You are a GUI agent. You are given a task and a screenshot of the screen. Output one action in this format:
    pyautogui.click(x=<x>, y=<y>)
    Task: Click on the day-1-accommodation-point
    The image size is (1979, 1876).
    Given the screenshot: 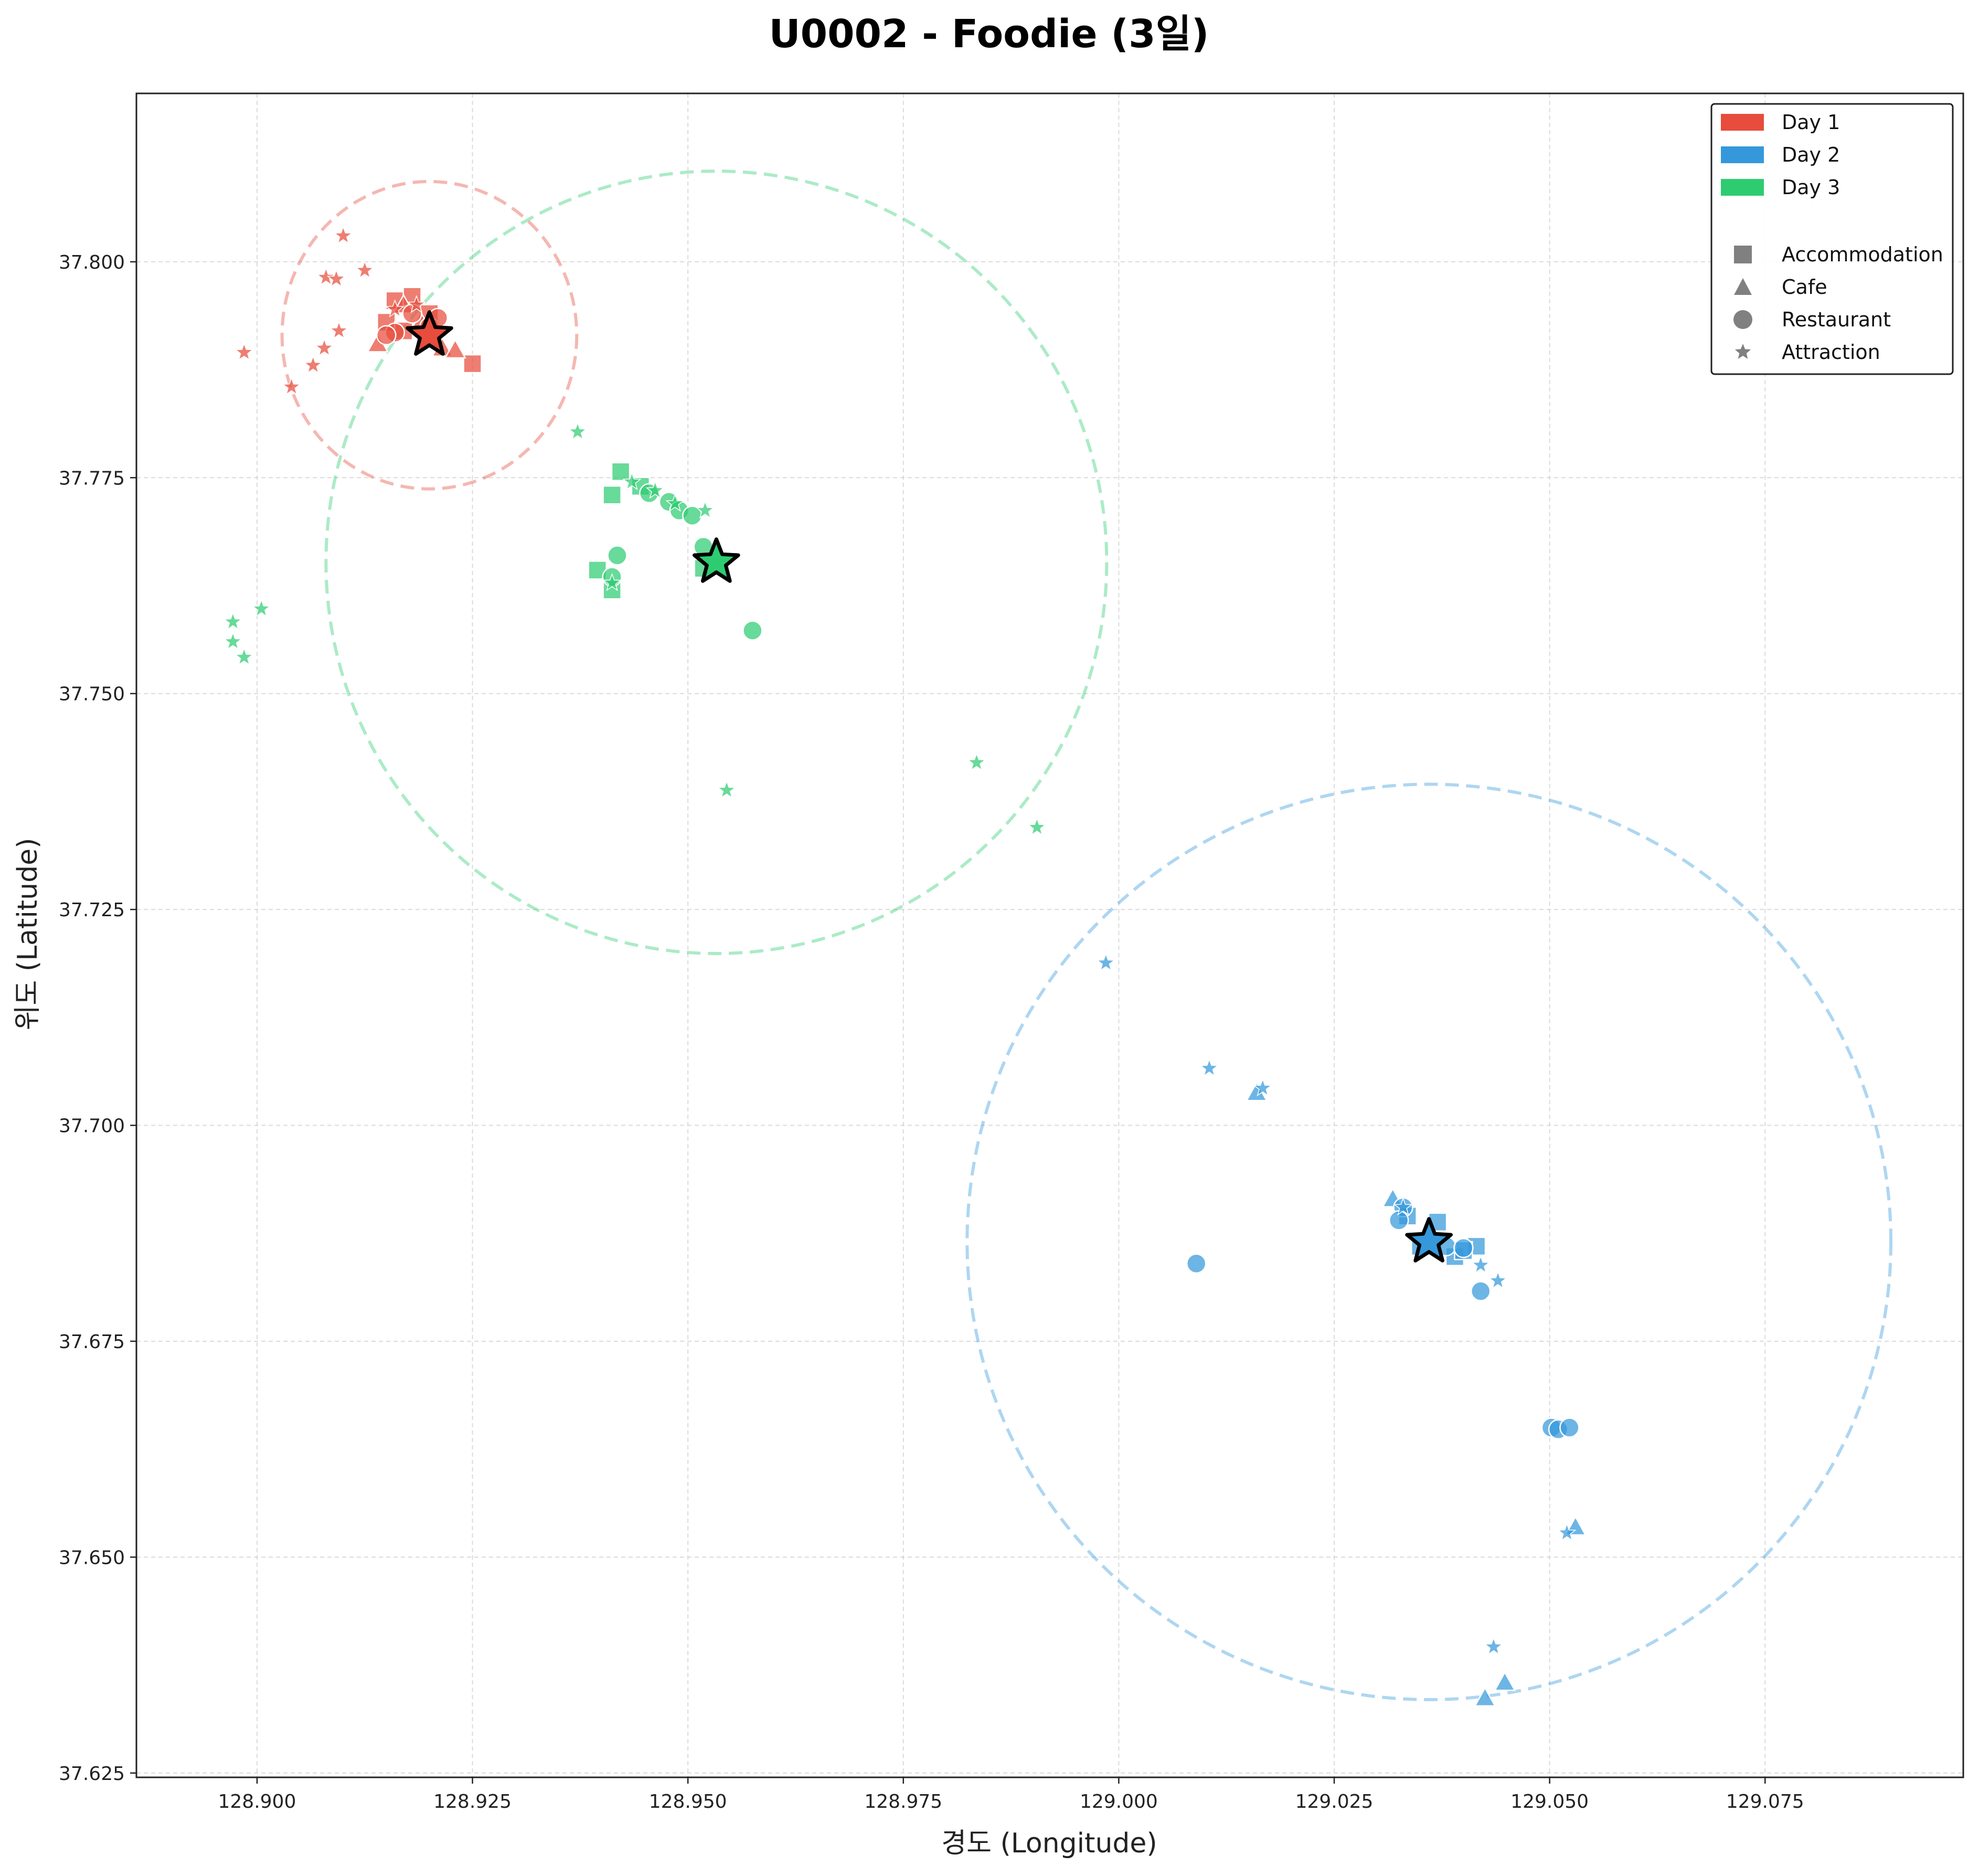 What is the action you would take?
    pyautogui.click(x=473, y=364)
    